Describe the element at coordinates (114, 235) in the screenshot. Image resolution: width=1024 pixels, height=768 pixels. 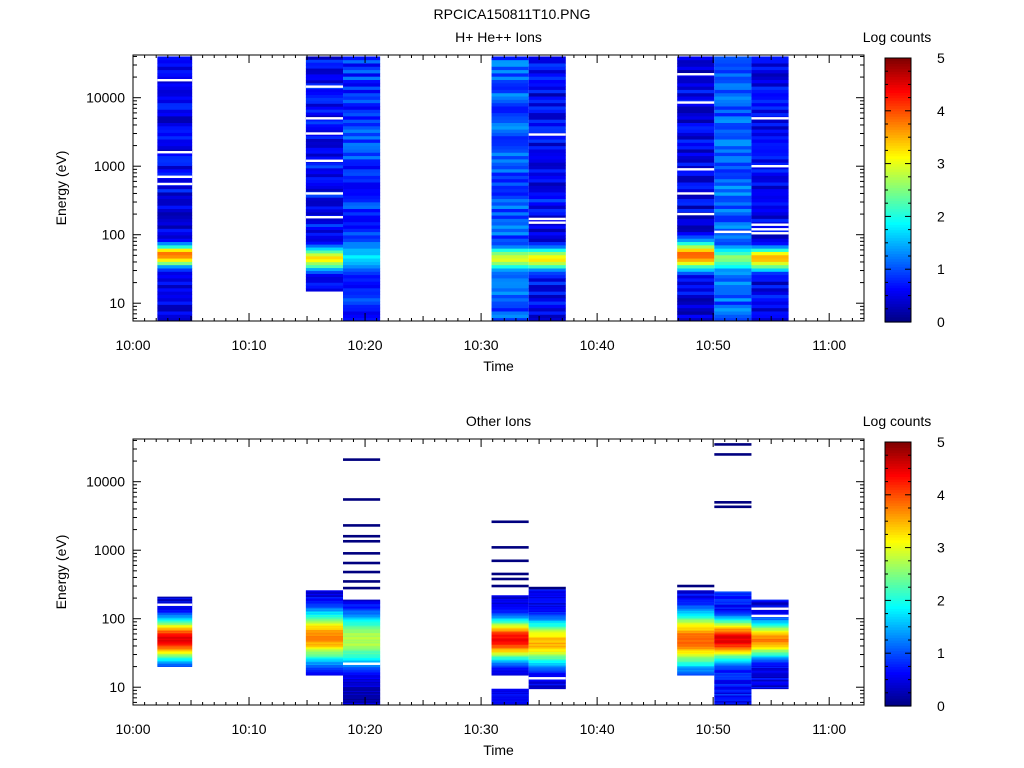
I see `y-tick-label: 100` at that location.